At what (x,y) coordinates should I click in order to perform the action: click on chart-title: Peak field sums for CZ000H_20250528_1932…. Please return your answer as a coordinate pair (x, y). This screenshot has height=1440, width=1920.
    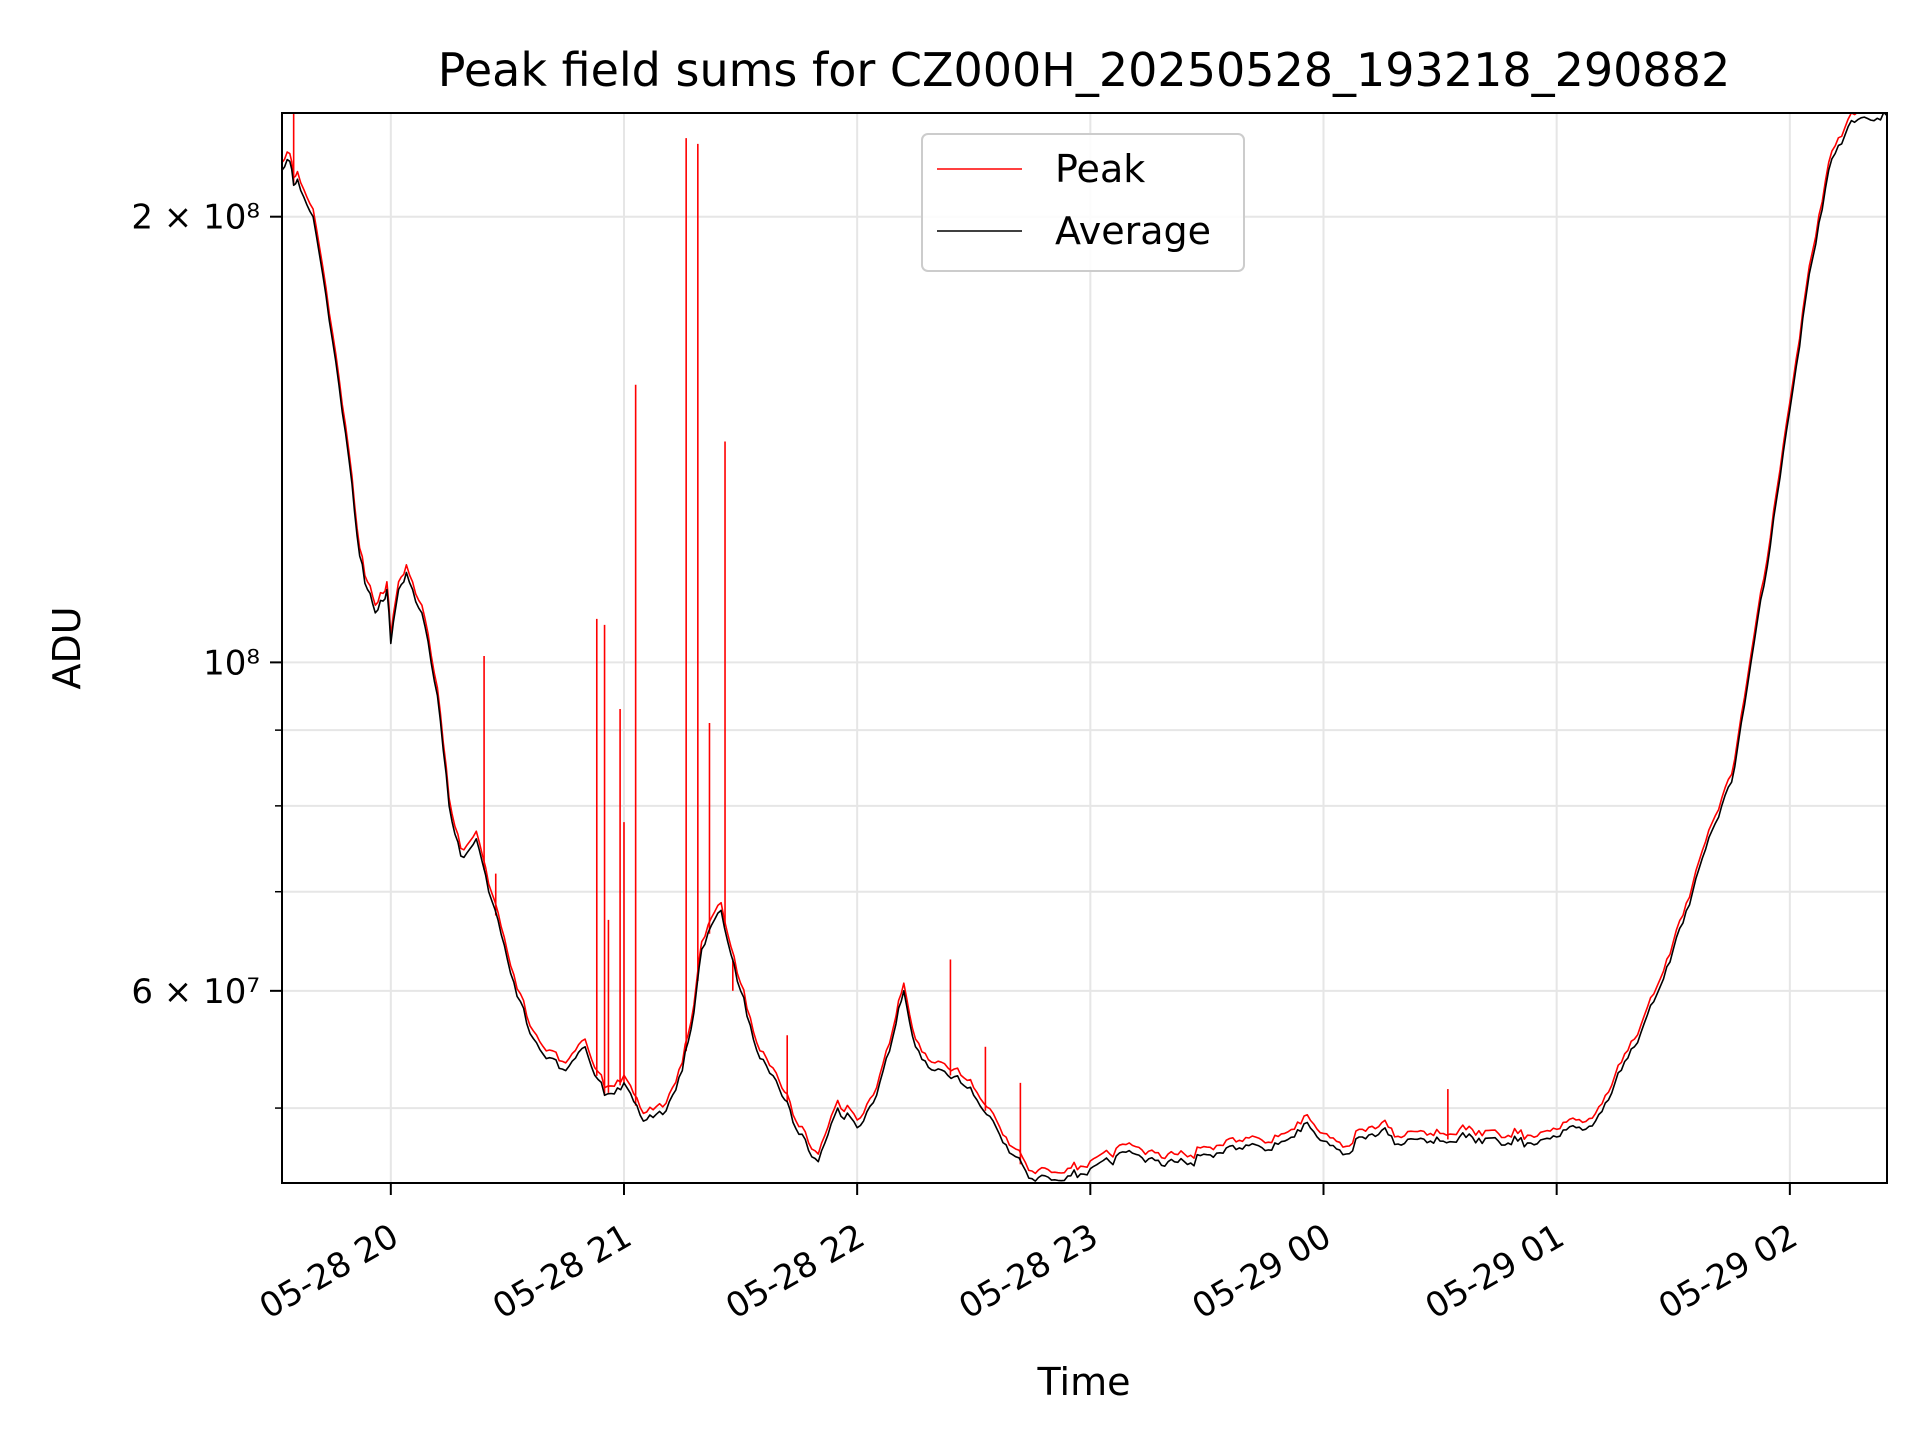
    Looking at the image, I should click on (1084, 70).